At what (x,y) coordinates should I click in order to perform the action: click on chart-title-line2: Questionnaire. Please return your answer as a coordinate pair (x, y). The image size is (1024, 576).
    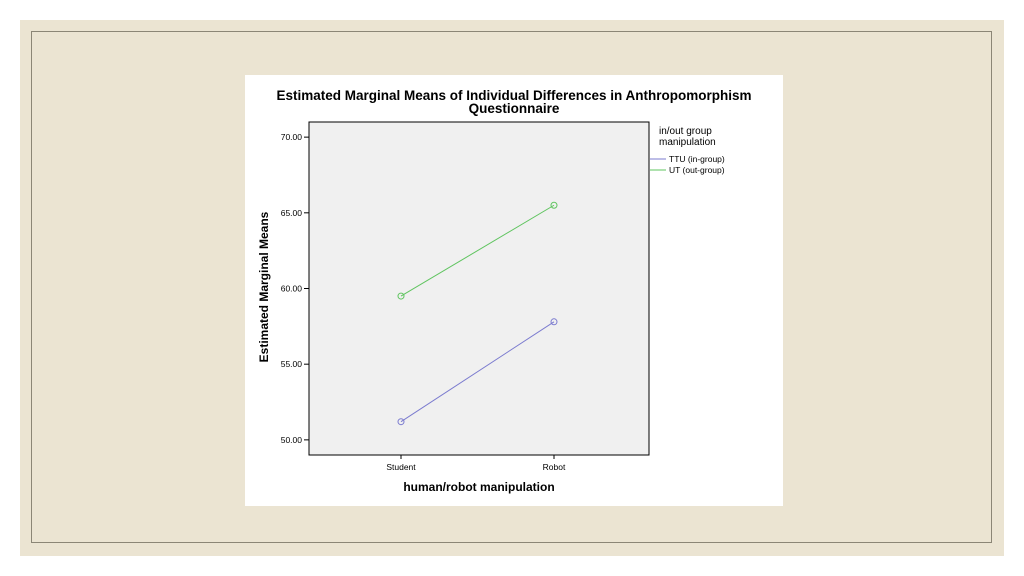
    Looking at the image, I should click on (514, 108).